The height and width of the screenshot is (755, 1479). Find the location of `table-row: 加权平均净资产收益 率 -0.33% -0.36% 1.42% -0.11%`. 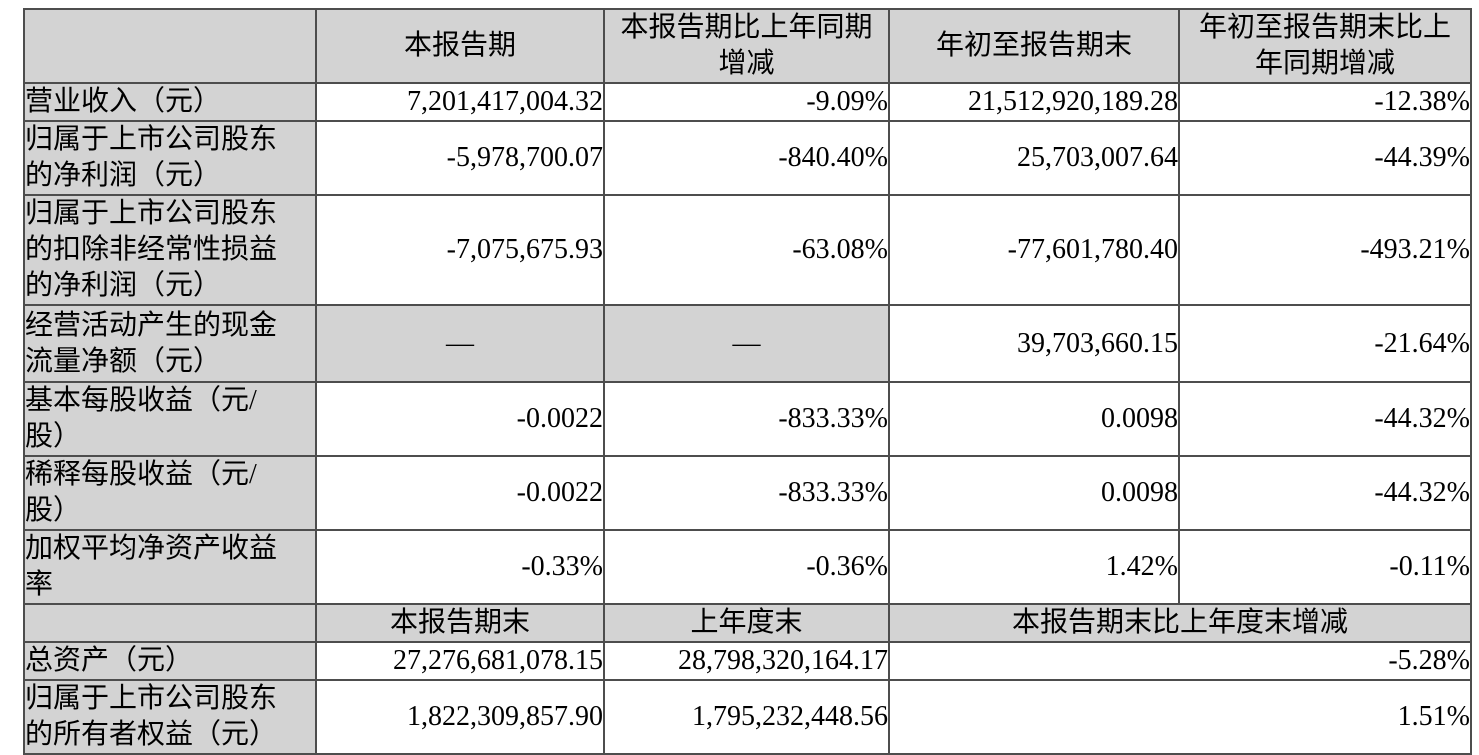

table-row: 加权平均净资产收益 率 -0.33% -0.36% 1.42% -0.11% is located at coordinates (747, 567).